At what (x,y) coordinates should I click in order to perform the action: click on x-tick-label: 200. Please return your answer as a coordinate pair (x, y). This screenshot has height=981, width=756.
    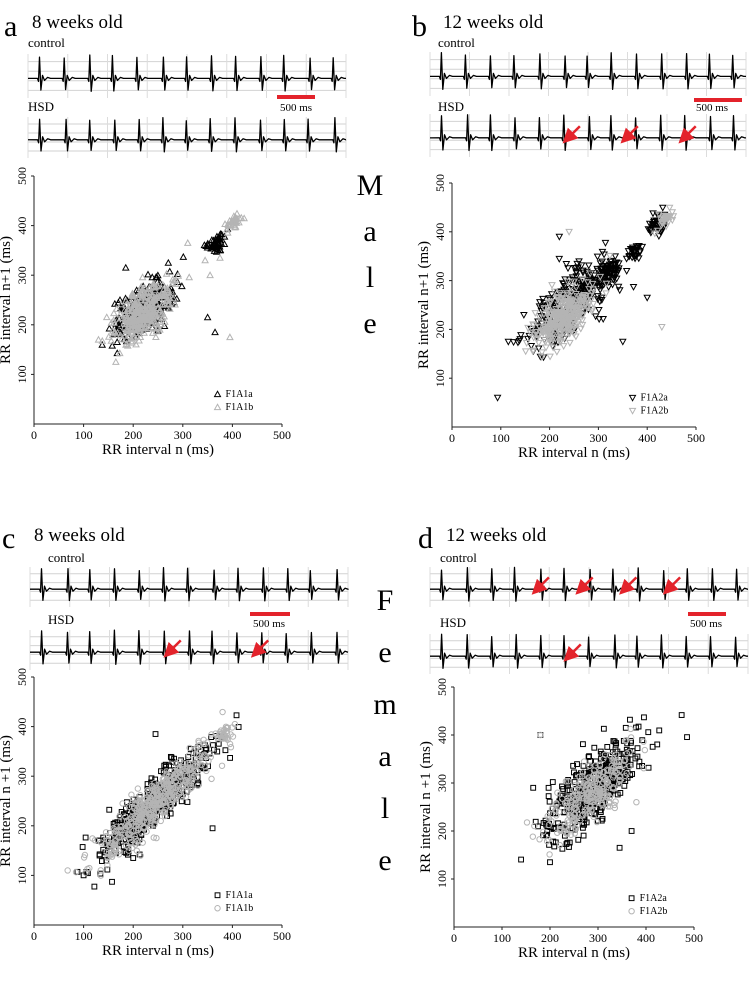
    Looking at the image, I should click on (133, 435).